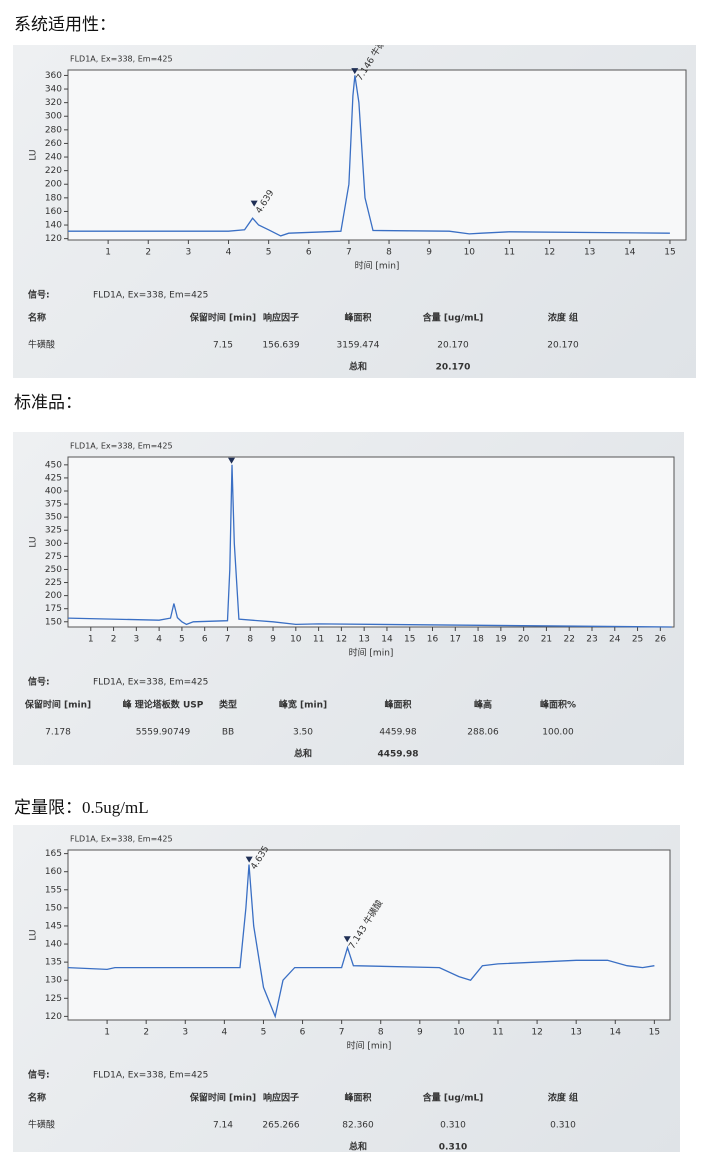 The height and width of the screenshot is (1170, 711). I want to click on table-cell: 100.00, so click(558, 733).